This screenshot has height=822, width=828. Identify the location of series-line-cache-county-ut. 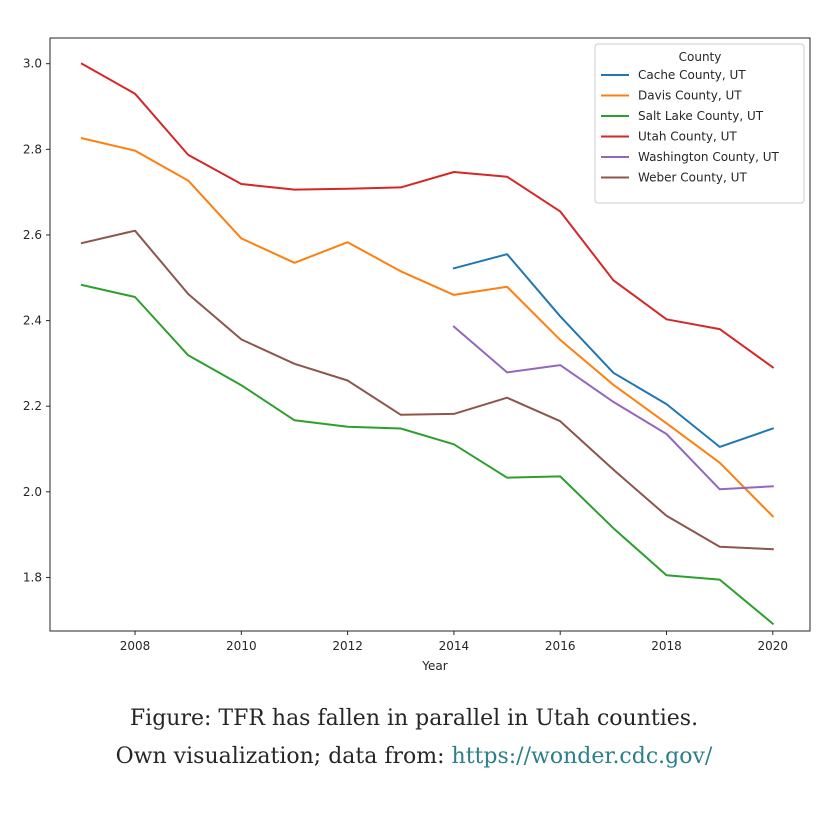
(613, 350).